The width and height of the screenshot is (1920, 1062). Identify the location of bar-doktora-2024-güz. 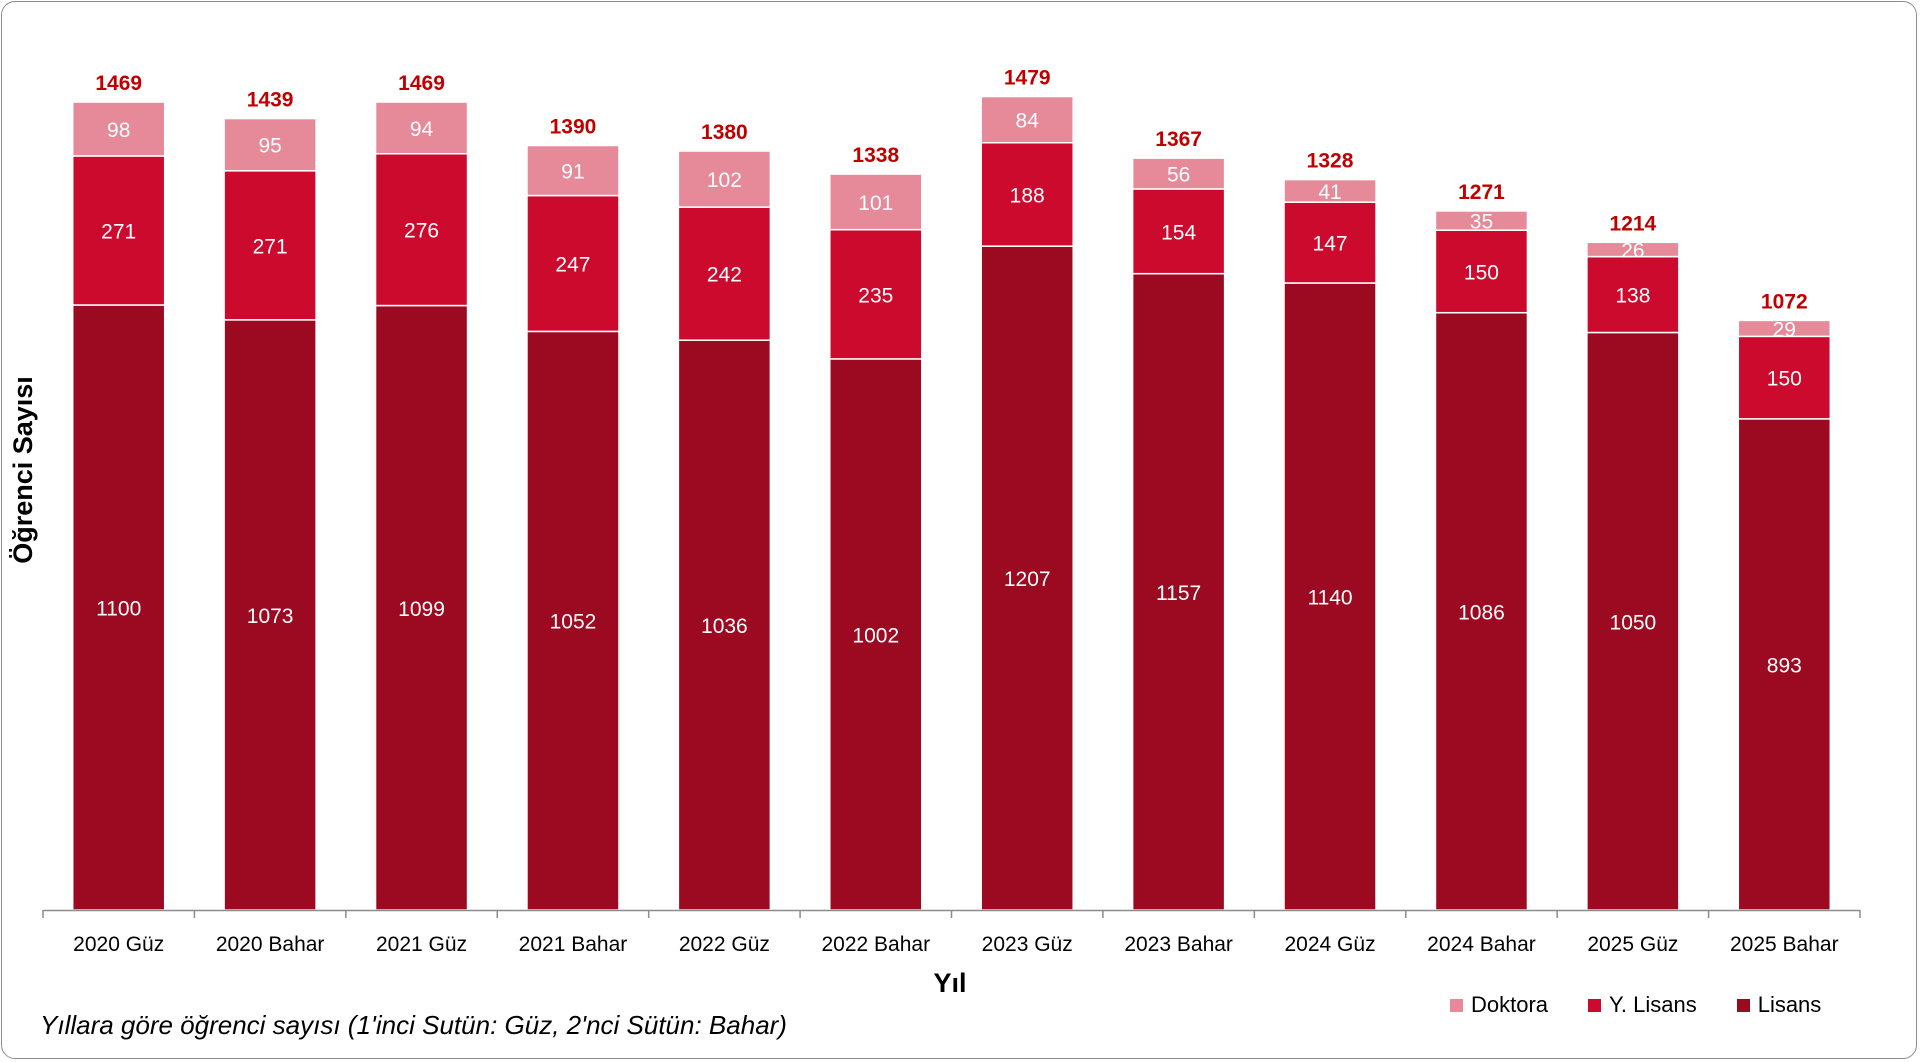
(1330, 190).